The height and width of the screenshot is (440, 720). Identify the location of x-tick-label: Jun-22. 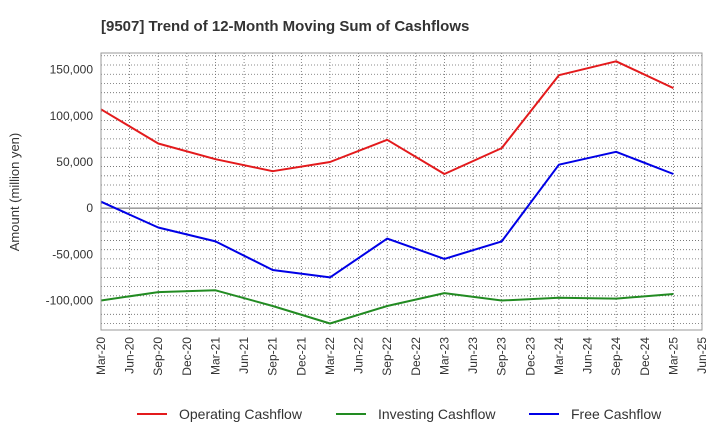
(359, 355).